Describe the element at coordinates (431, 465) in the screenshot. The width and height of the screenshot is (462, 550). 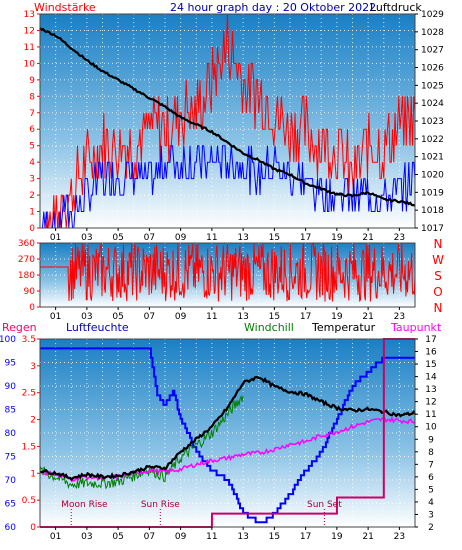
I see `y-tick-label-temperature: 7` at that location.